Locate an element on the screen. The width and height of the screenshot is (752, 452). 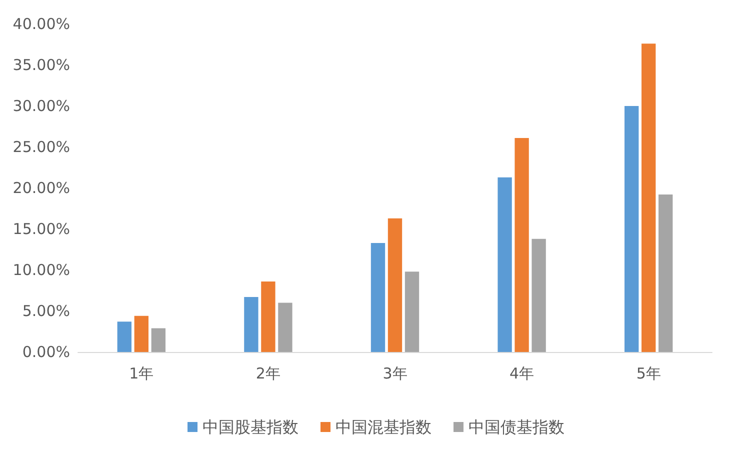
y-tick-label: 30.00% is located at coordinates (41, 106).